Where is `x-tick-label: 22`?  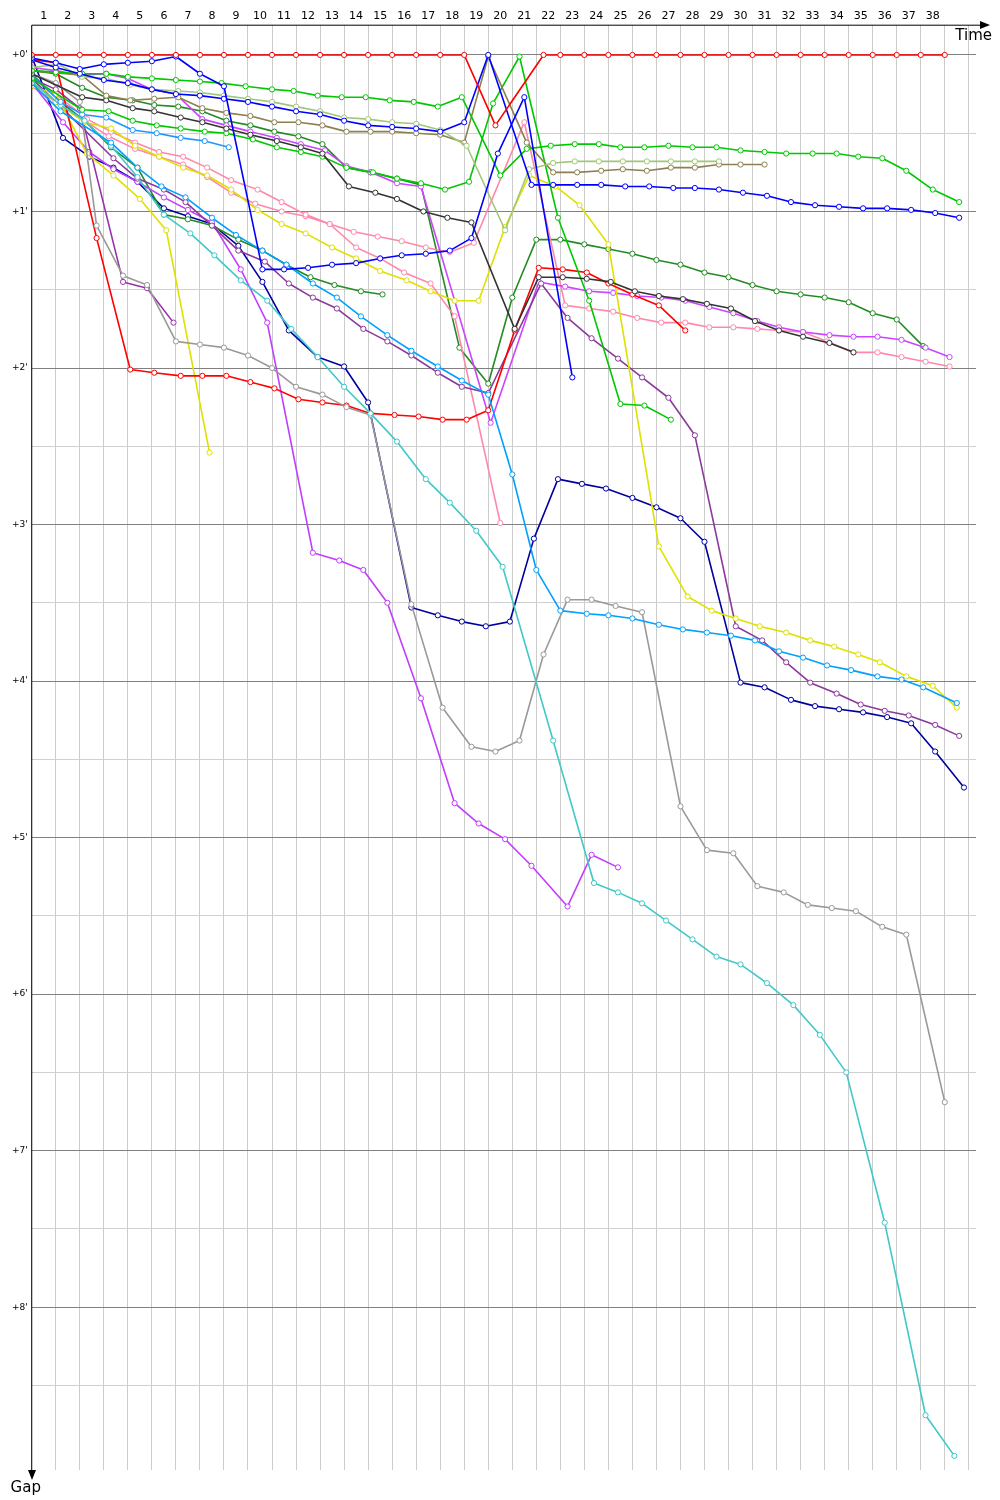
x-tick-label: 22 is located at coordinates (548, 16).